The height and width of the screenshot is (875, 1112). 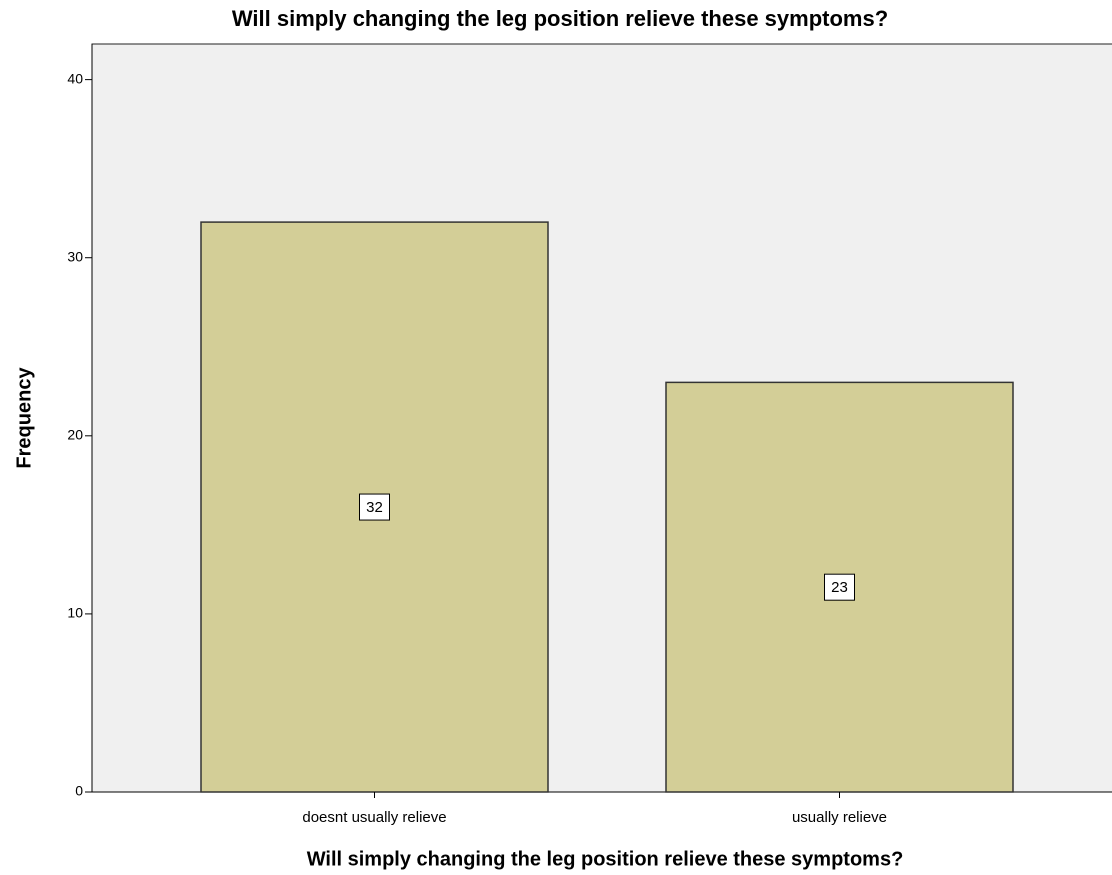 What do you see at coordinates (374, 817) in the screenshot?
I see `x-tick-label: doesnt usually relieve` at bounding box center [374, 817].